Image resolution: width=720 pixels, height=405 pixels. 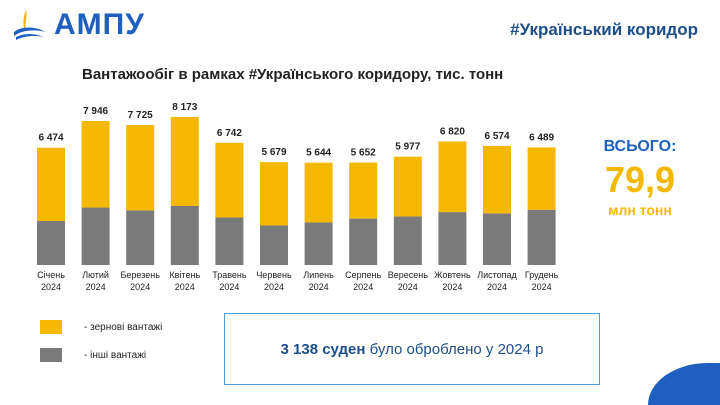 What do you see at coordinates (51, 327) in the screenshot?
I see `legend-swatch-grain` at bounding box center [51, 327].